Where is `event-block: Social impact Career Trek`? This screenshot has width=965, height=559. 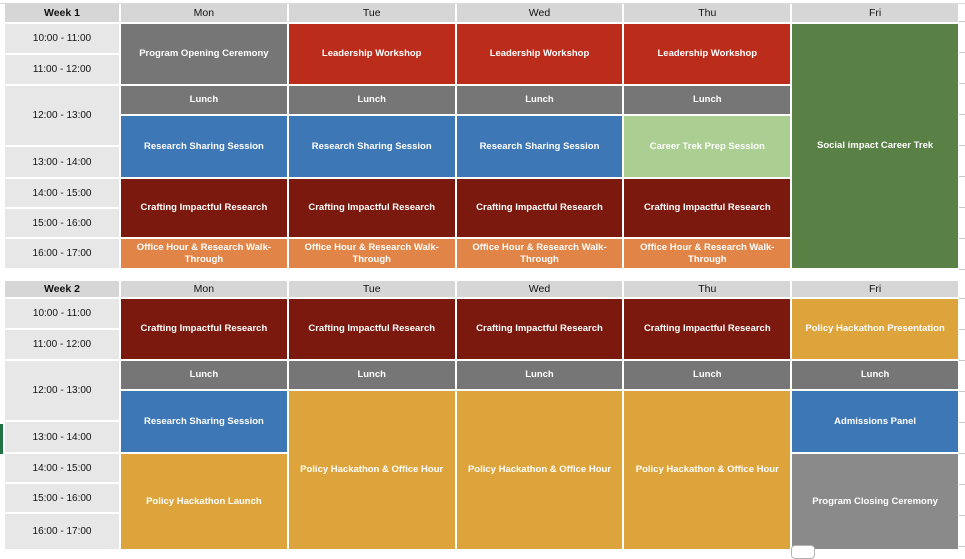 event-block: Social impact Career Trek is located at coordinates (875, 146).